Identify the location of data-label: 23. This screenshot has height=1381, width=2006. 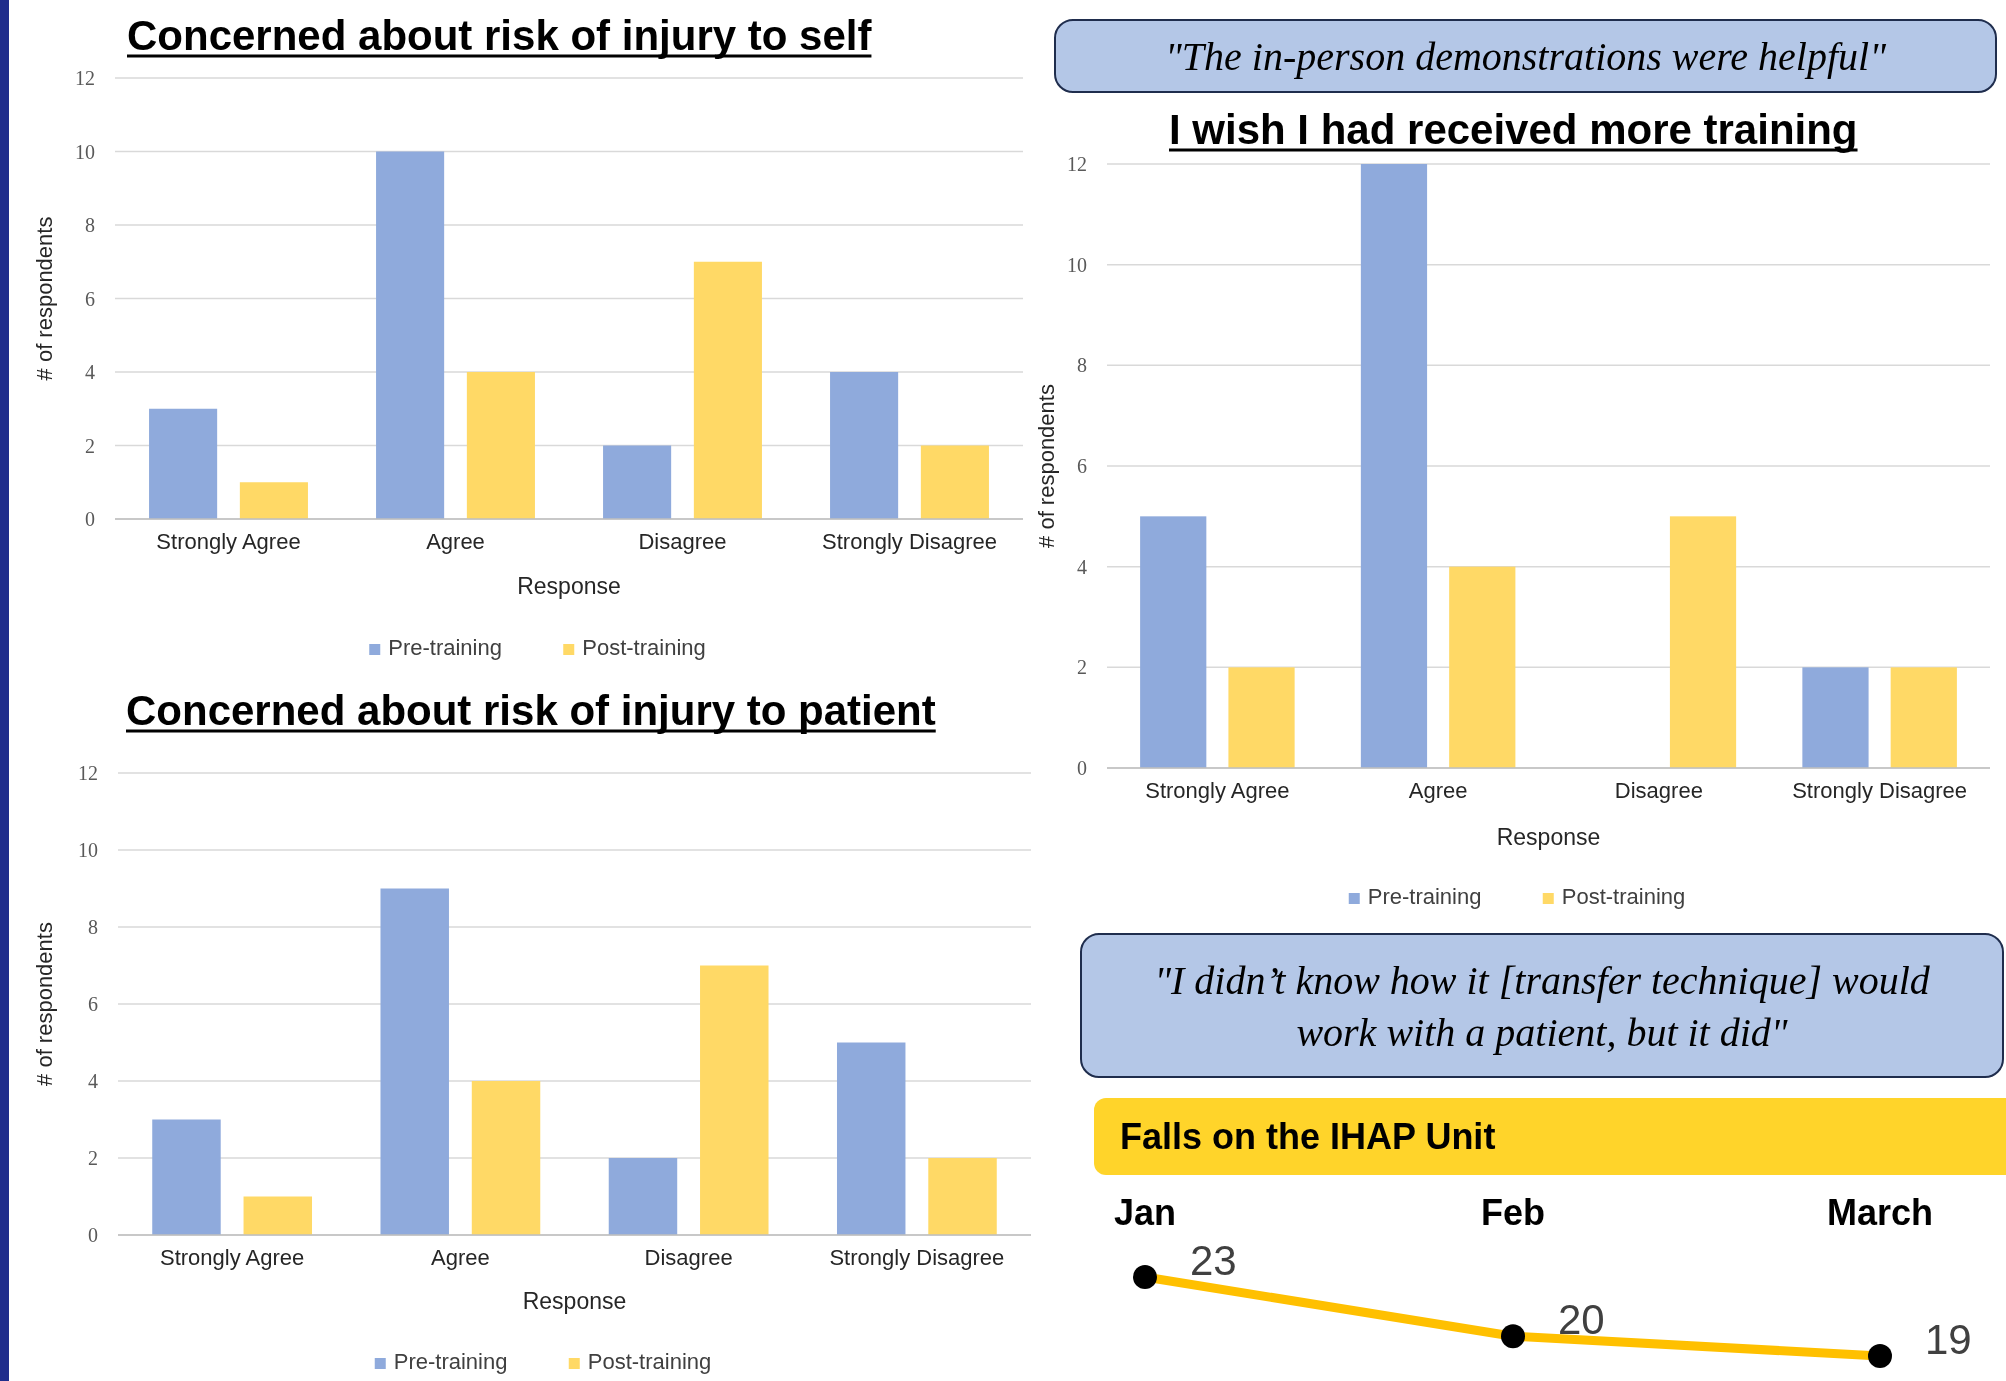
(1213, 1260).